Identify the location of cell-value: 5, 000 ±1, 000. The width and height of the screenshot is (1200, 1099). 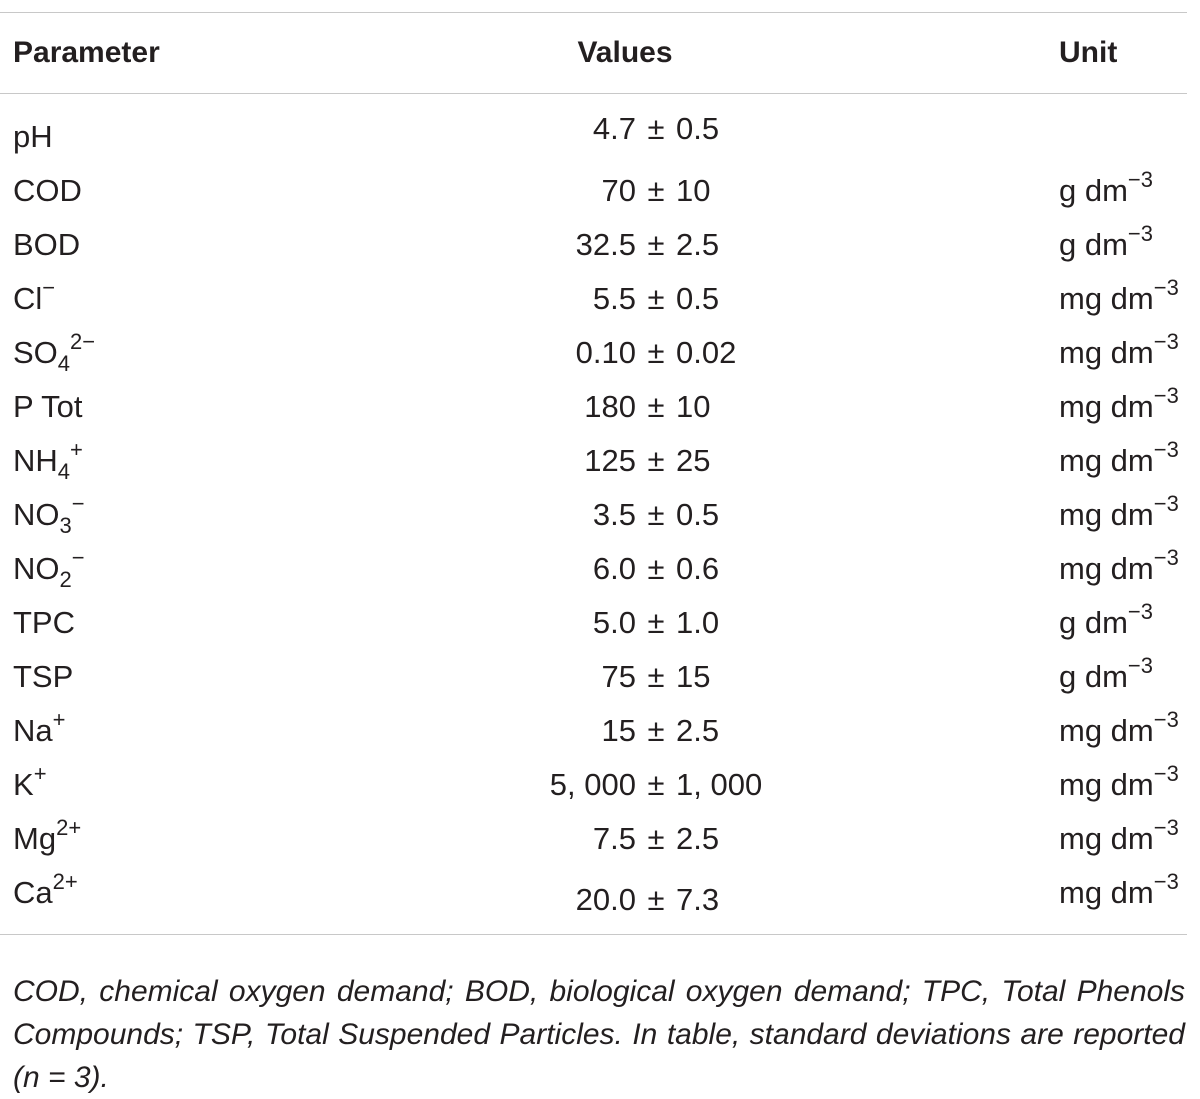
(625, 785).